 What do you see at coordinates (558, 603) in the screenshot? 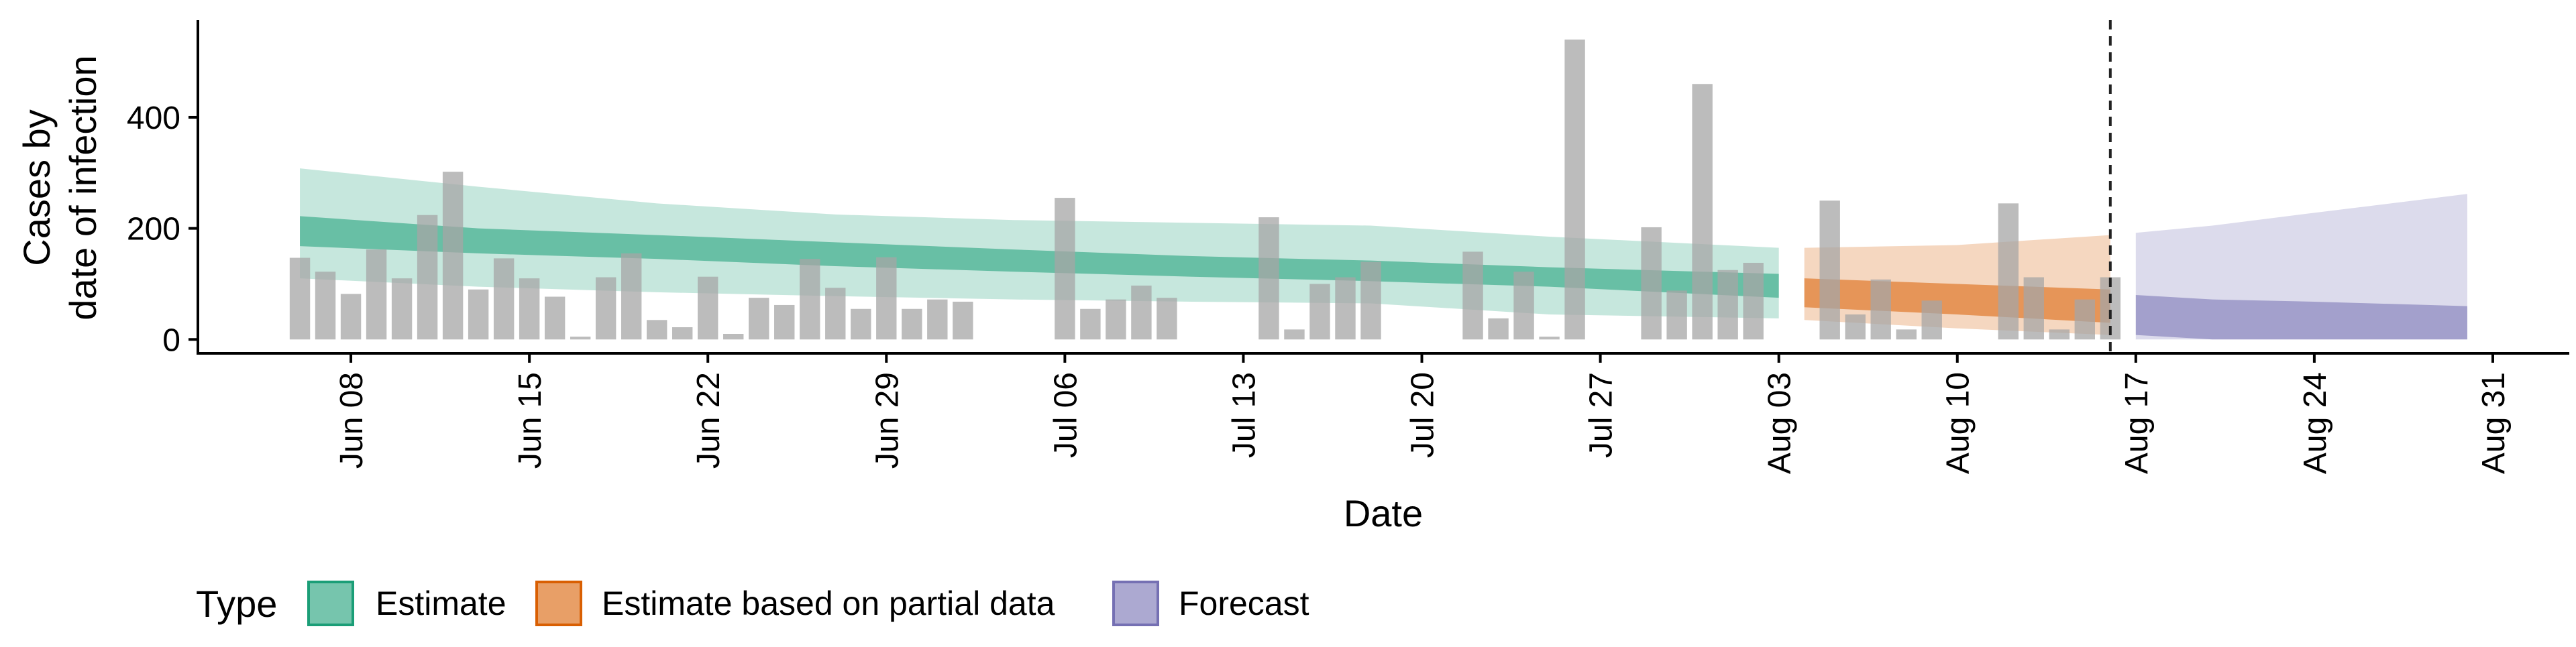
I see `legend-key-partial` at bounding box center [558, 603].